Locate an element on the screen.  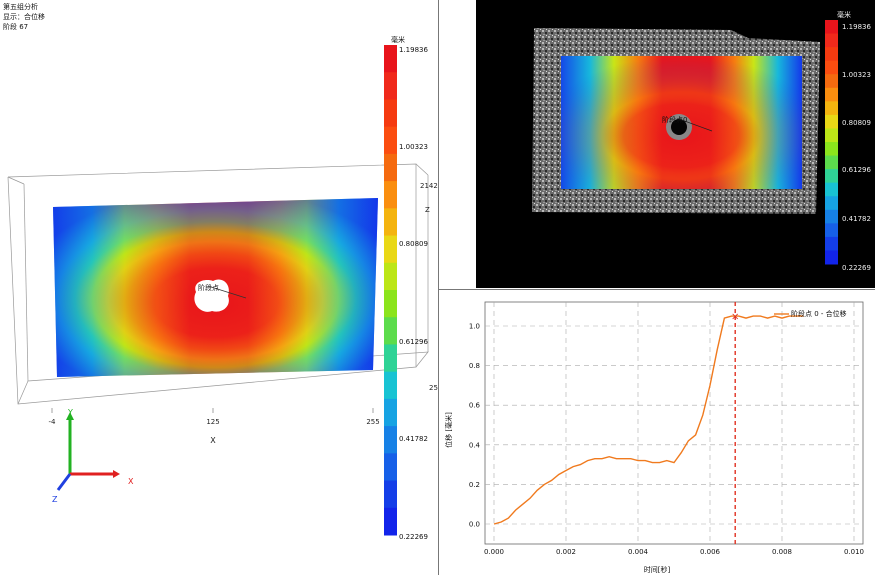
cb-tick-2: 1.00323 is located at coordinates (413, 147).